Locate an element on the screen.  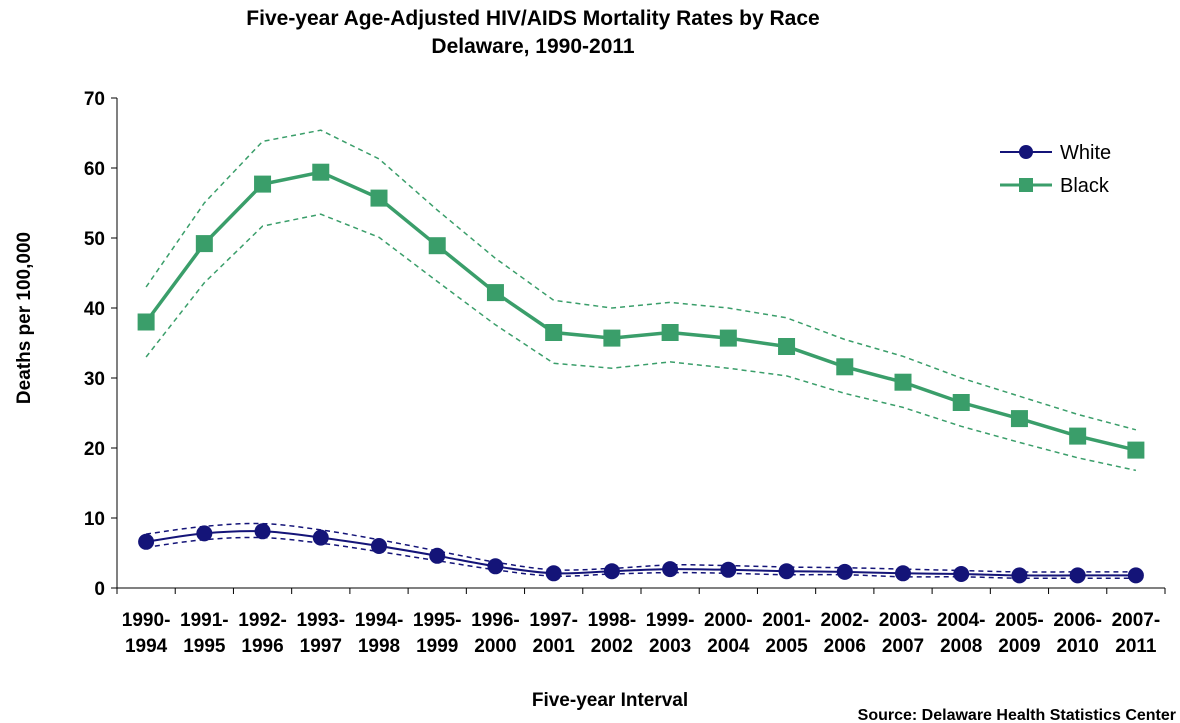
x-tick-label: 2001 is located at coordinates (554, 646).